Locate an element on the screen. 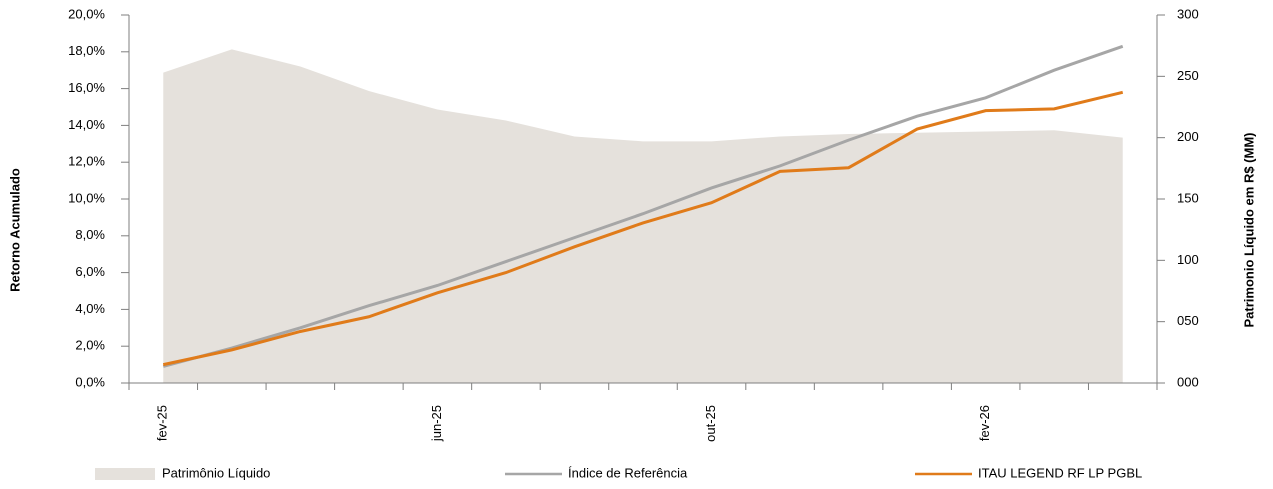 Image resolution: width=1273 pixels, height=489 pixels. x-tick-label: fev-26 is located at coordinates (984, 423).